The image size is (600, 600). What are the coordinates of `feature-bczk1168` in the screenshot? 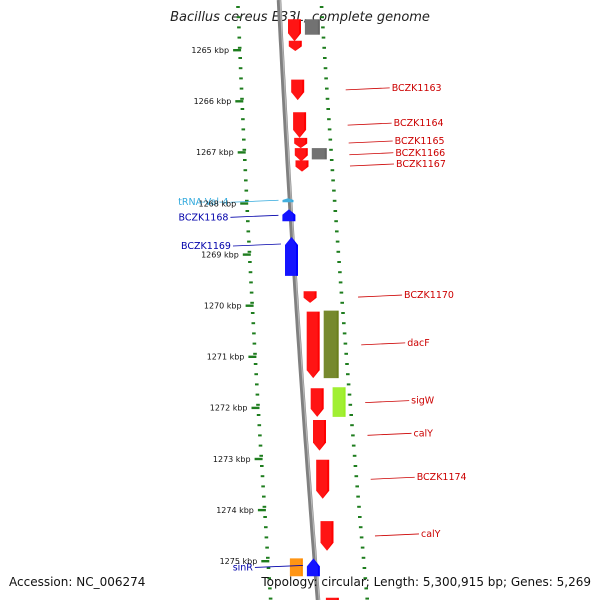 It's located at (289, 215).